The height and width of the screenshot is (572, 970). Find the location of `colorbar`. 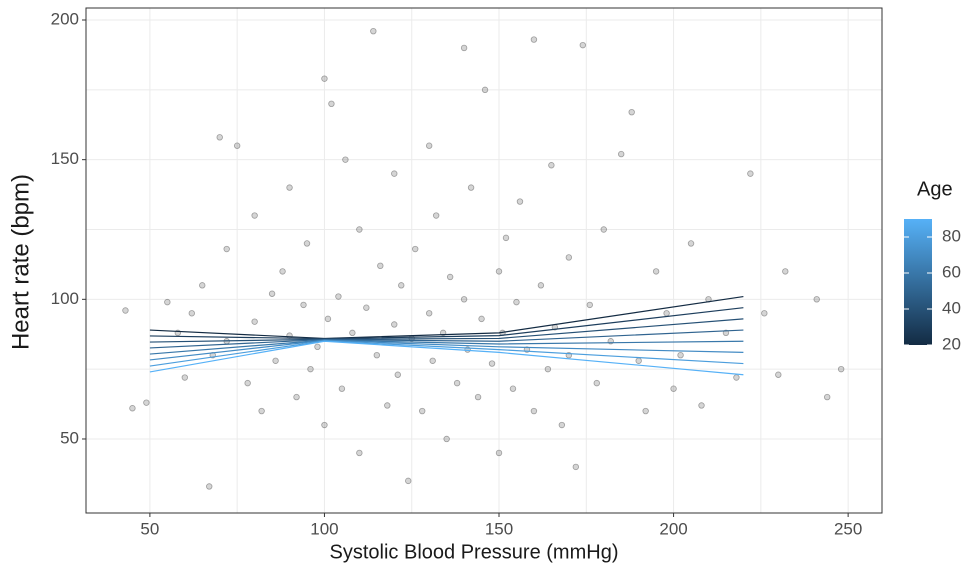

colorbar is located at coordinates (918, 282).